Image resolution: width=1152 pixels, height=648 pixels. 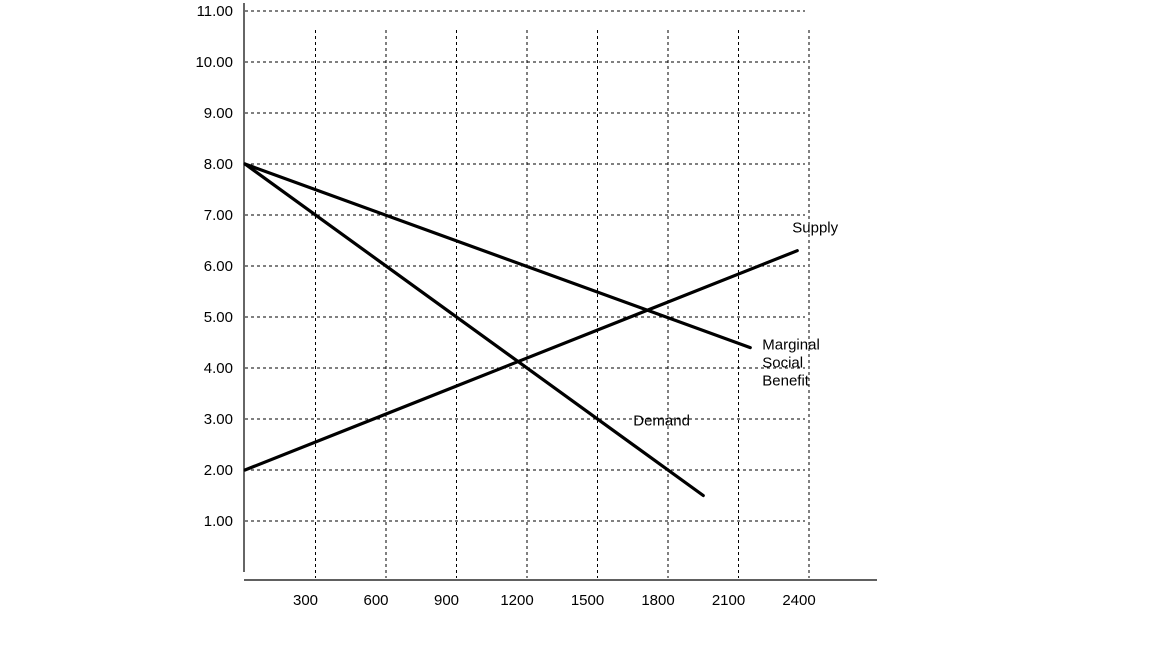 What do you see at coordinates (587, 600) in the screenshot?
I see `x-tick-label: 1500` at bounding box center [587, 600].